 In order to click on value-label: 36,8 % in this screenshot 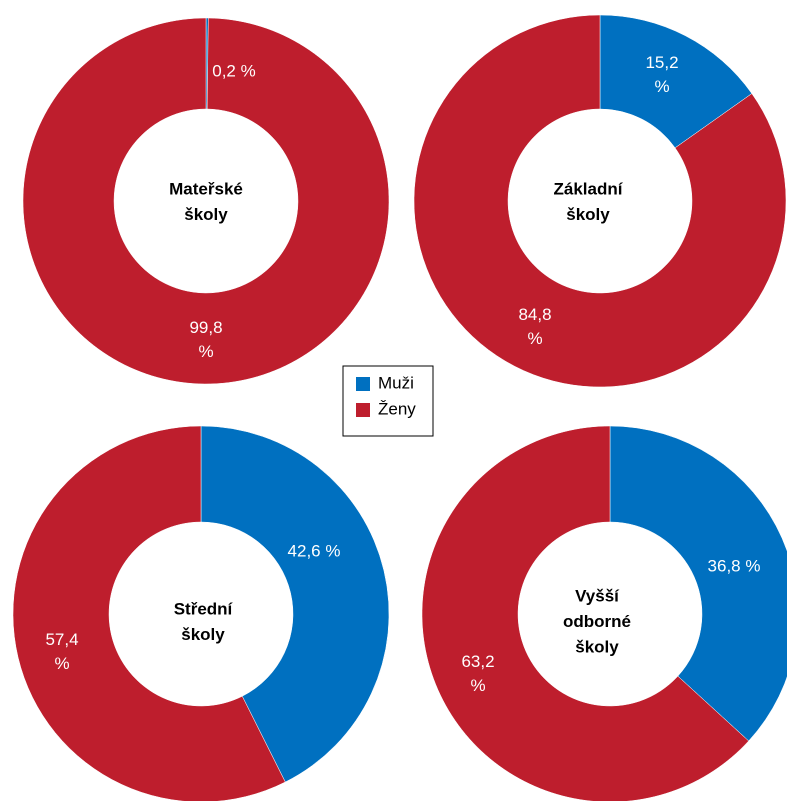, I will do `click(734, 565)`.